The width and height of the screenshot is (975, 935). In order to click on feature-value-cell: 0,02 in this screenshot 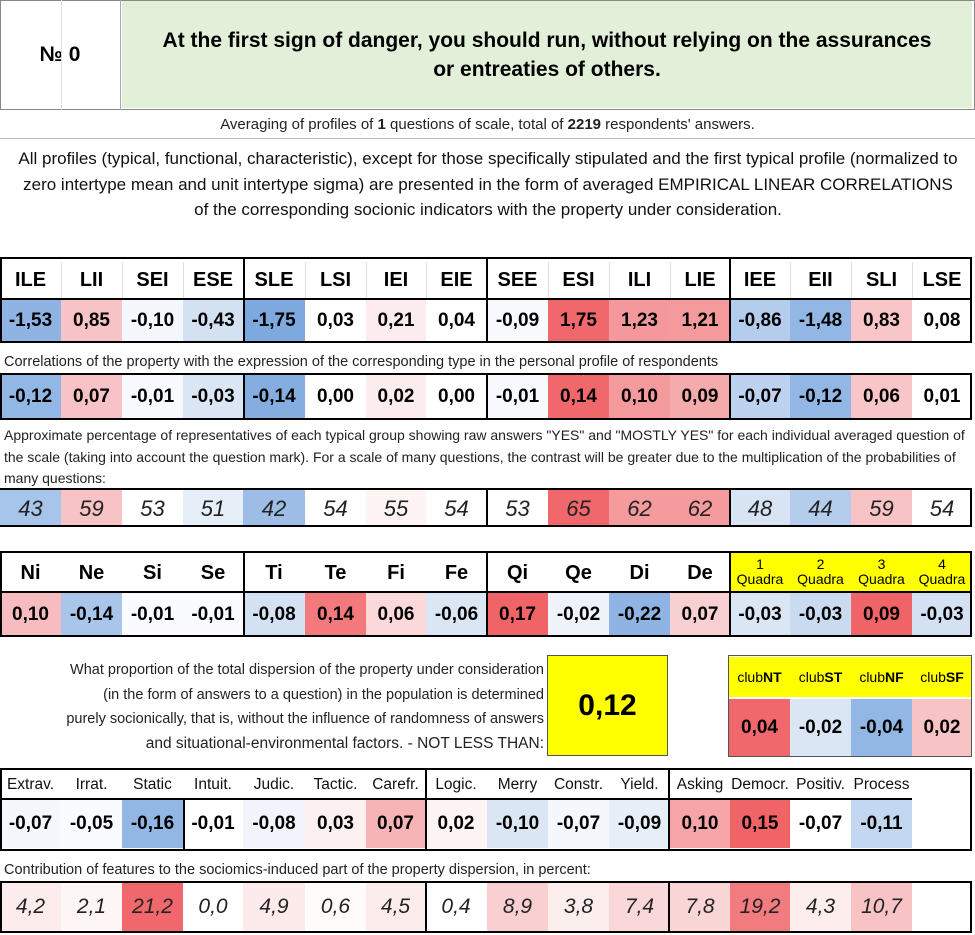, I will do `click(456, 824)`.